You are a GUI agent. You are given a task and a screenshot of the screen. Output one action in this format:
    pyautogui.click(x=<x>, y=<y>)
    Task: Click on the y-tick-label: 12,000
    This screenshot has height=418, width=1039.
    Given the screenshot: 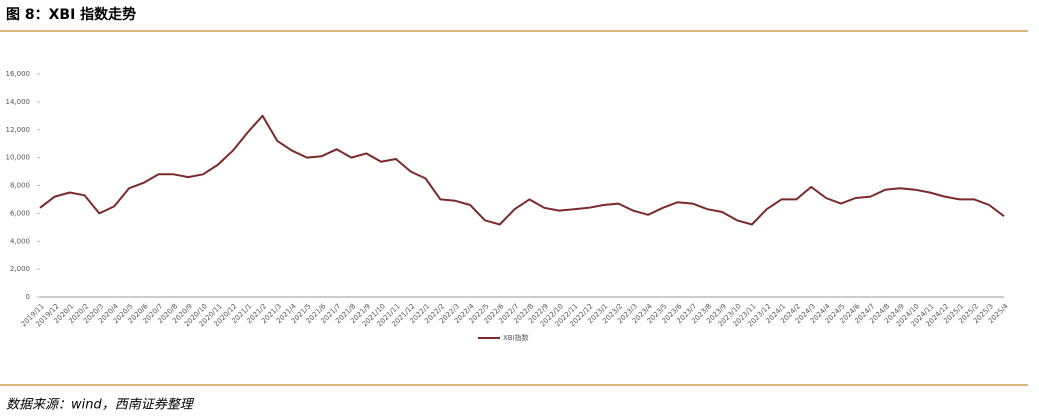 What is the action you would take?
    pyautogui.click(x=18, y=130)
    